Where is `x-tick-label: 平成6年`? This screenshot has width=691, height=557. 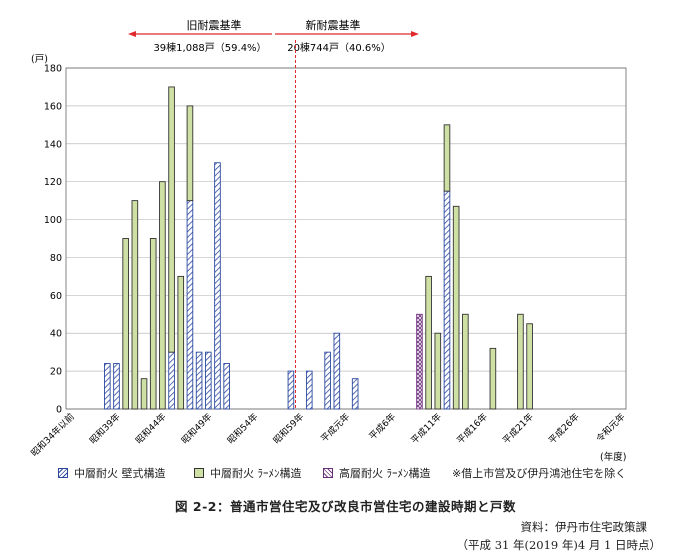
x-tick-label: 平成6年 is located at coordinates (382, 427).